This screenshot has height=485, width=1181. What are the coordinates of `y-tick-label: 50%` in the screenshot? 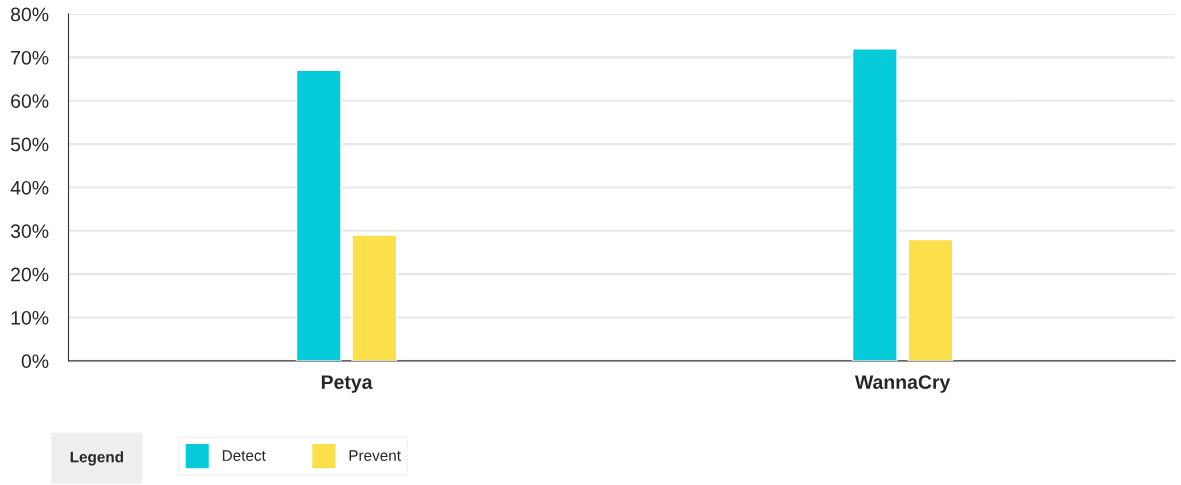 It's located at (29, 144).